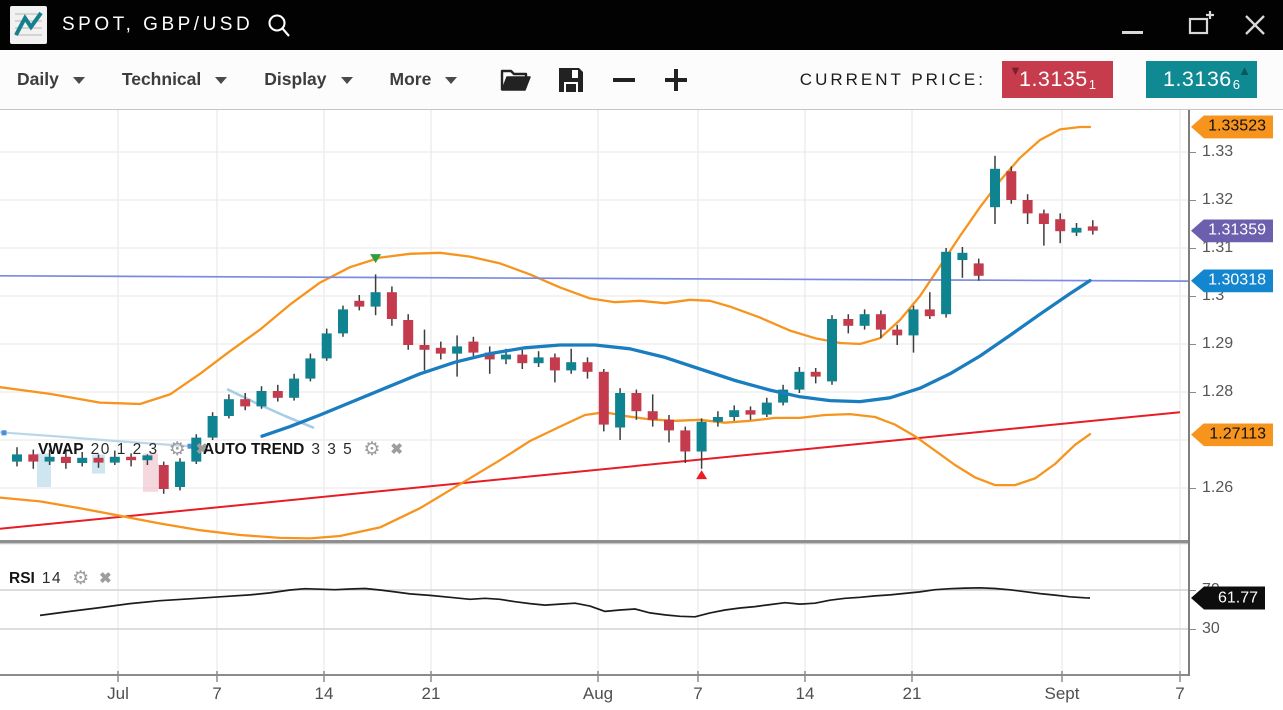 This screenshot has height=710, width=1283. I want to click on sell-price-value: 1.3135, so click(1053, 79).